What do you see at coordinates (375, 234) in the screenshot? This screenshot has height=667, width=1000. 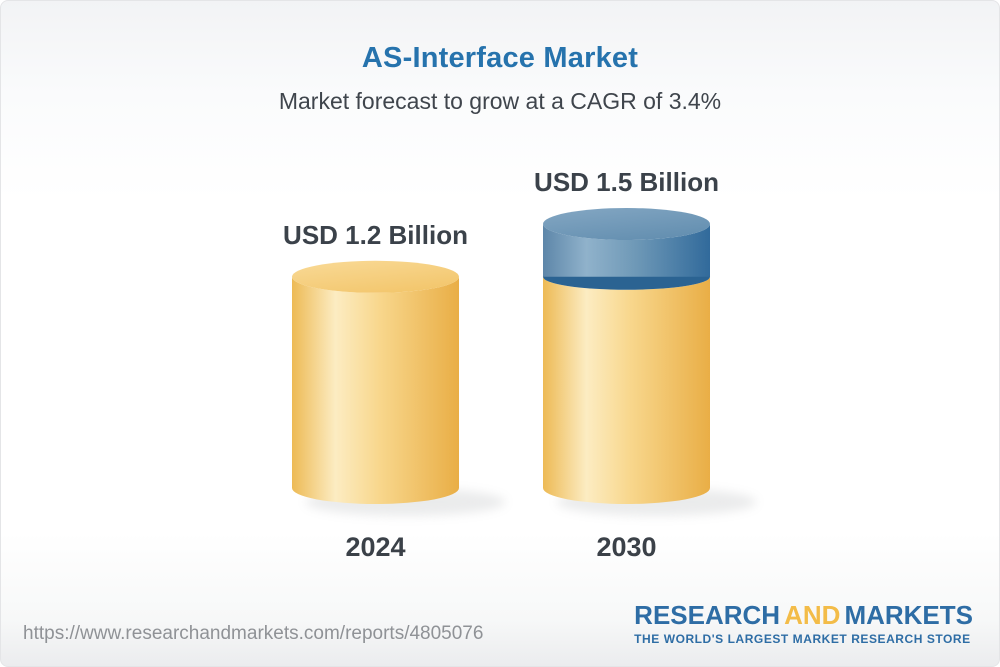 I see `bar-value-label: USD 1.2 Billion` at bounding box center [375, 234].